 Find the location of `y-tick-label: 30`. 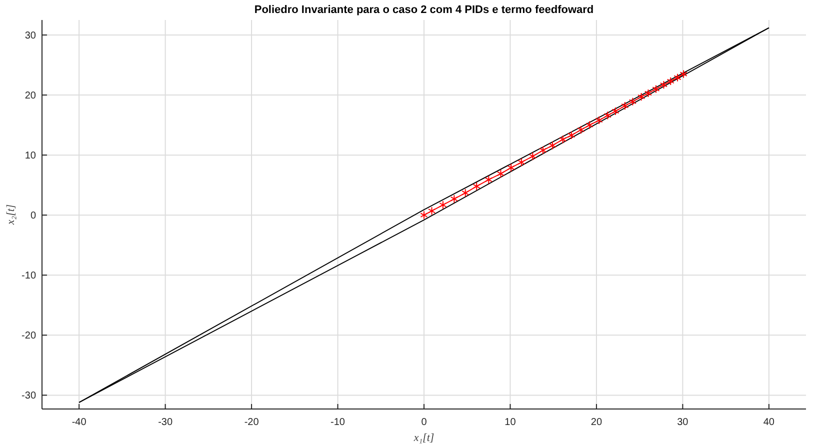

y-tick-label: 30 is located at coordinates (30, 36).